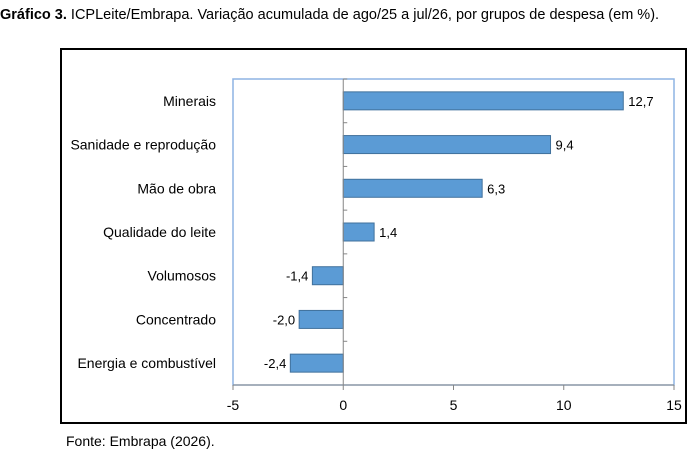 This screenshot has height=454, width=700. I want to click on category-label: Volumosos, so click(182, 276).